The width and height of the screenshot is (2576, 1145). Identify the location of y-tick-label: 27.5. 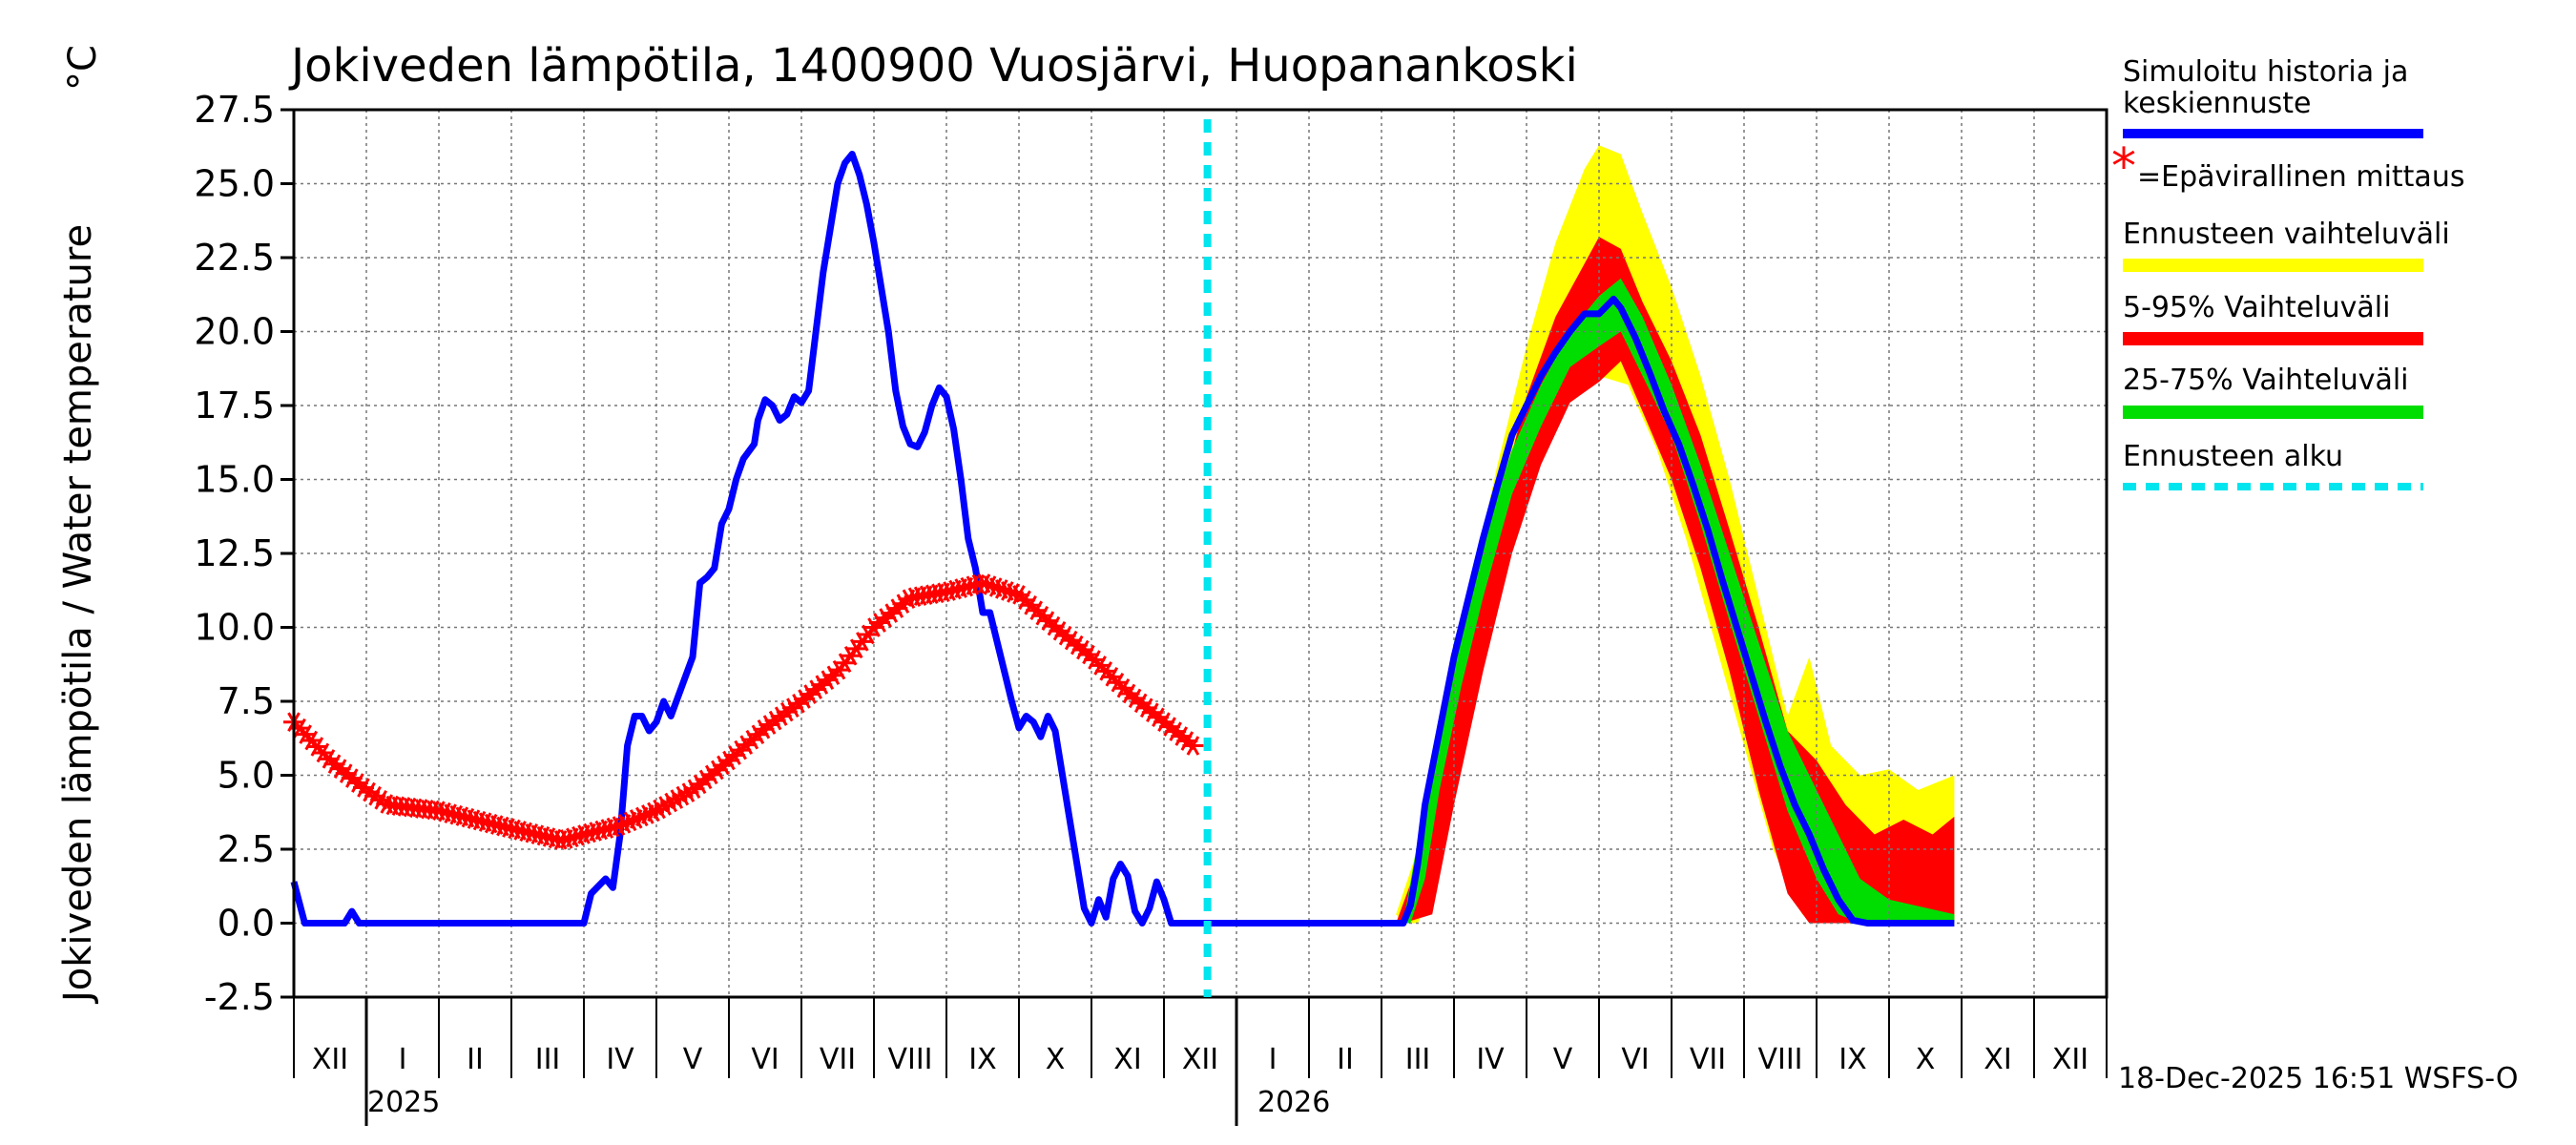
(234, 110).